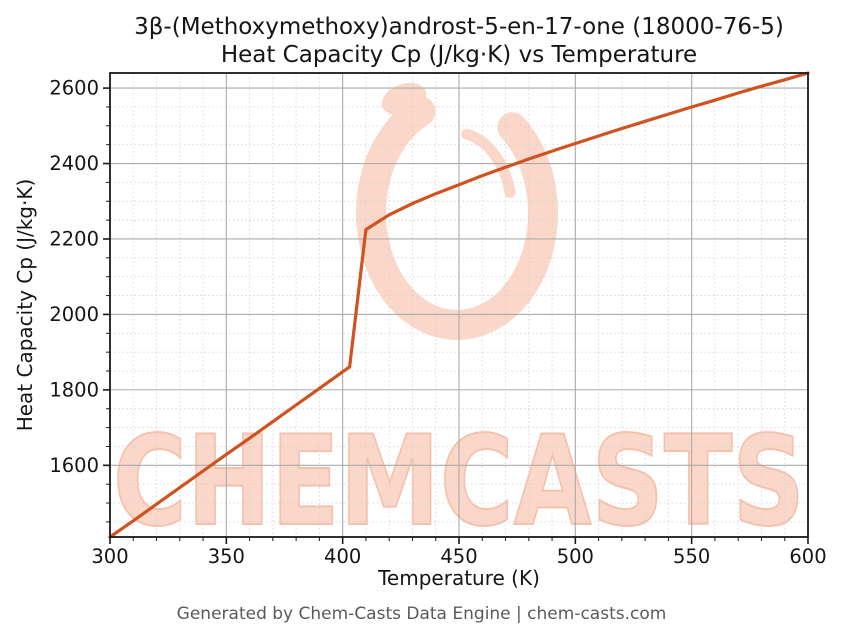 This screenshot has width=843, height=644. I want to click on x-tick-label: 450, so click(458, 556).